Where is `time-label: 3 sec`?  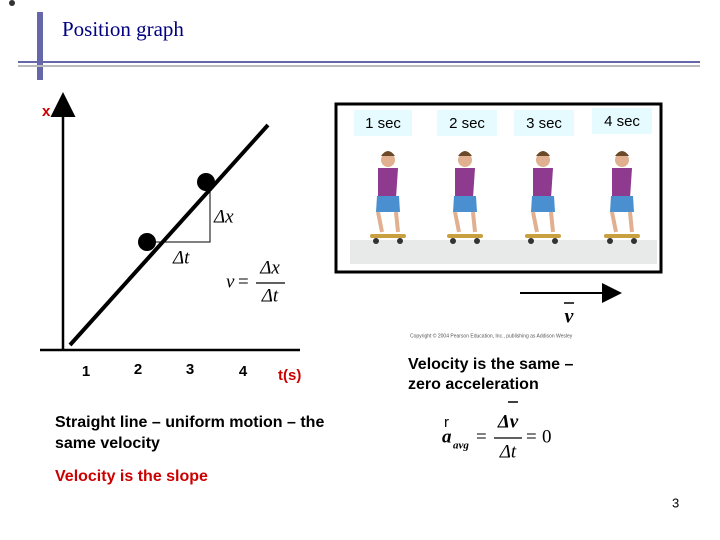
time-label: 3 sec is located at coordinates (544, 123).